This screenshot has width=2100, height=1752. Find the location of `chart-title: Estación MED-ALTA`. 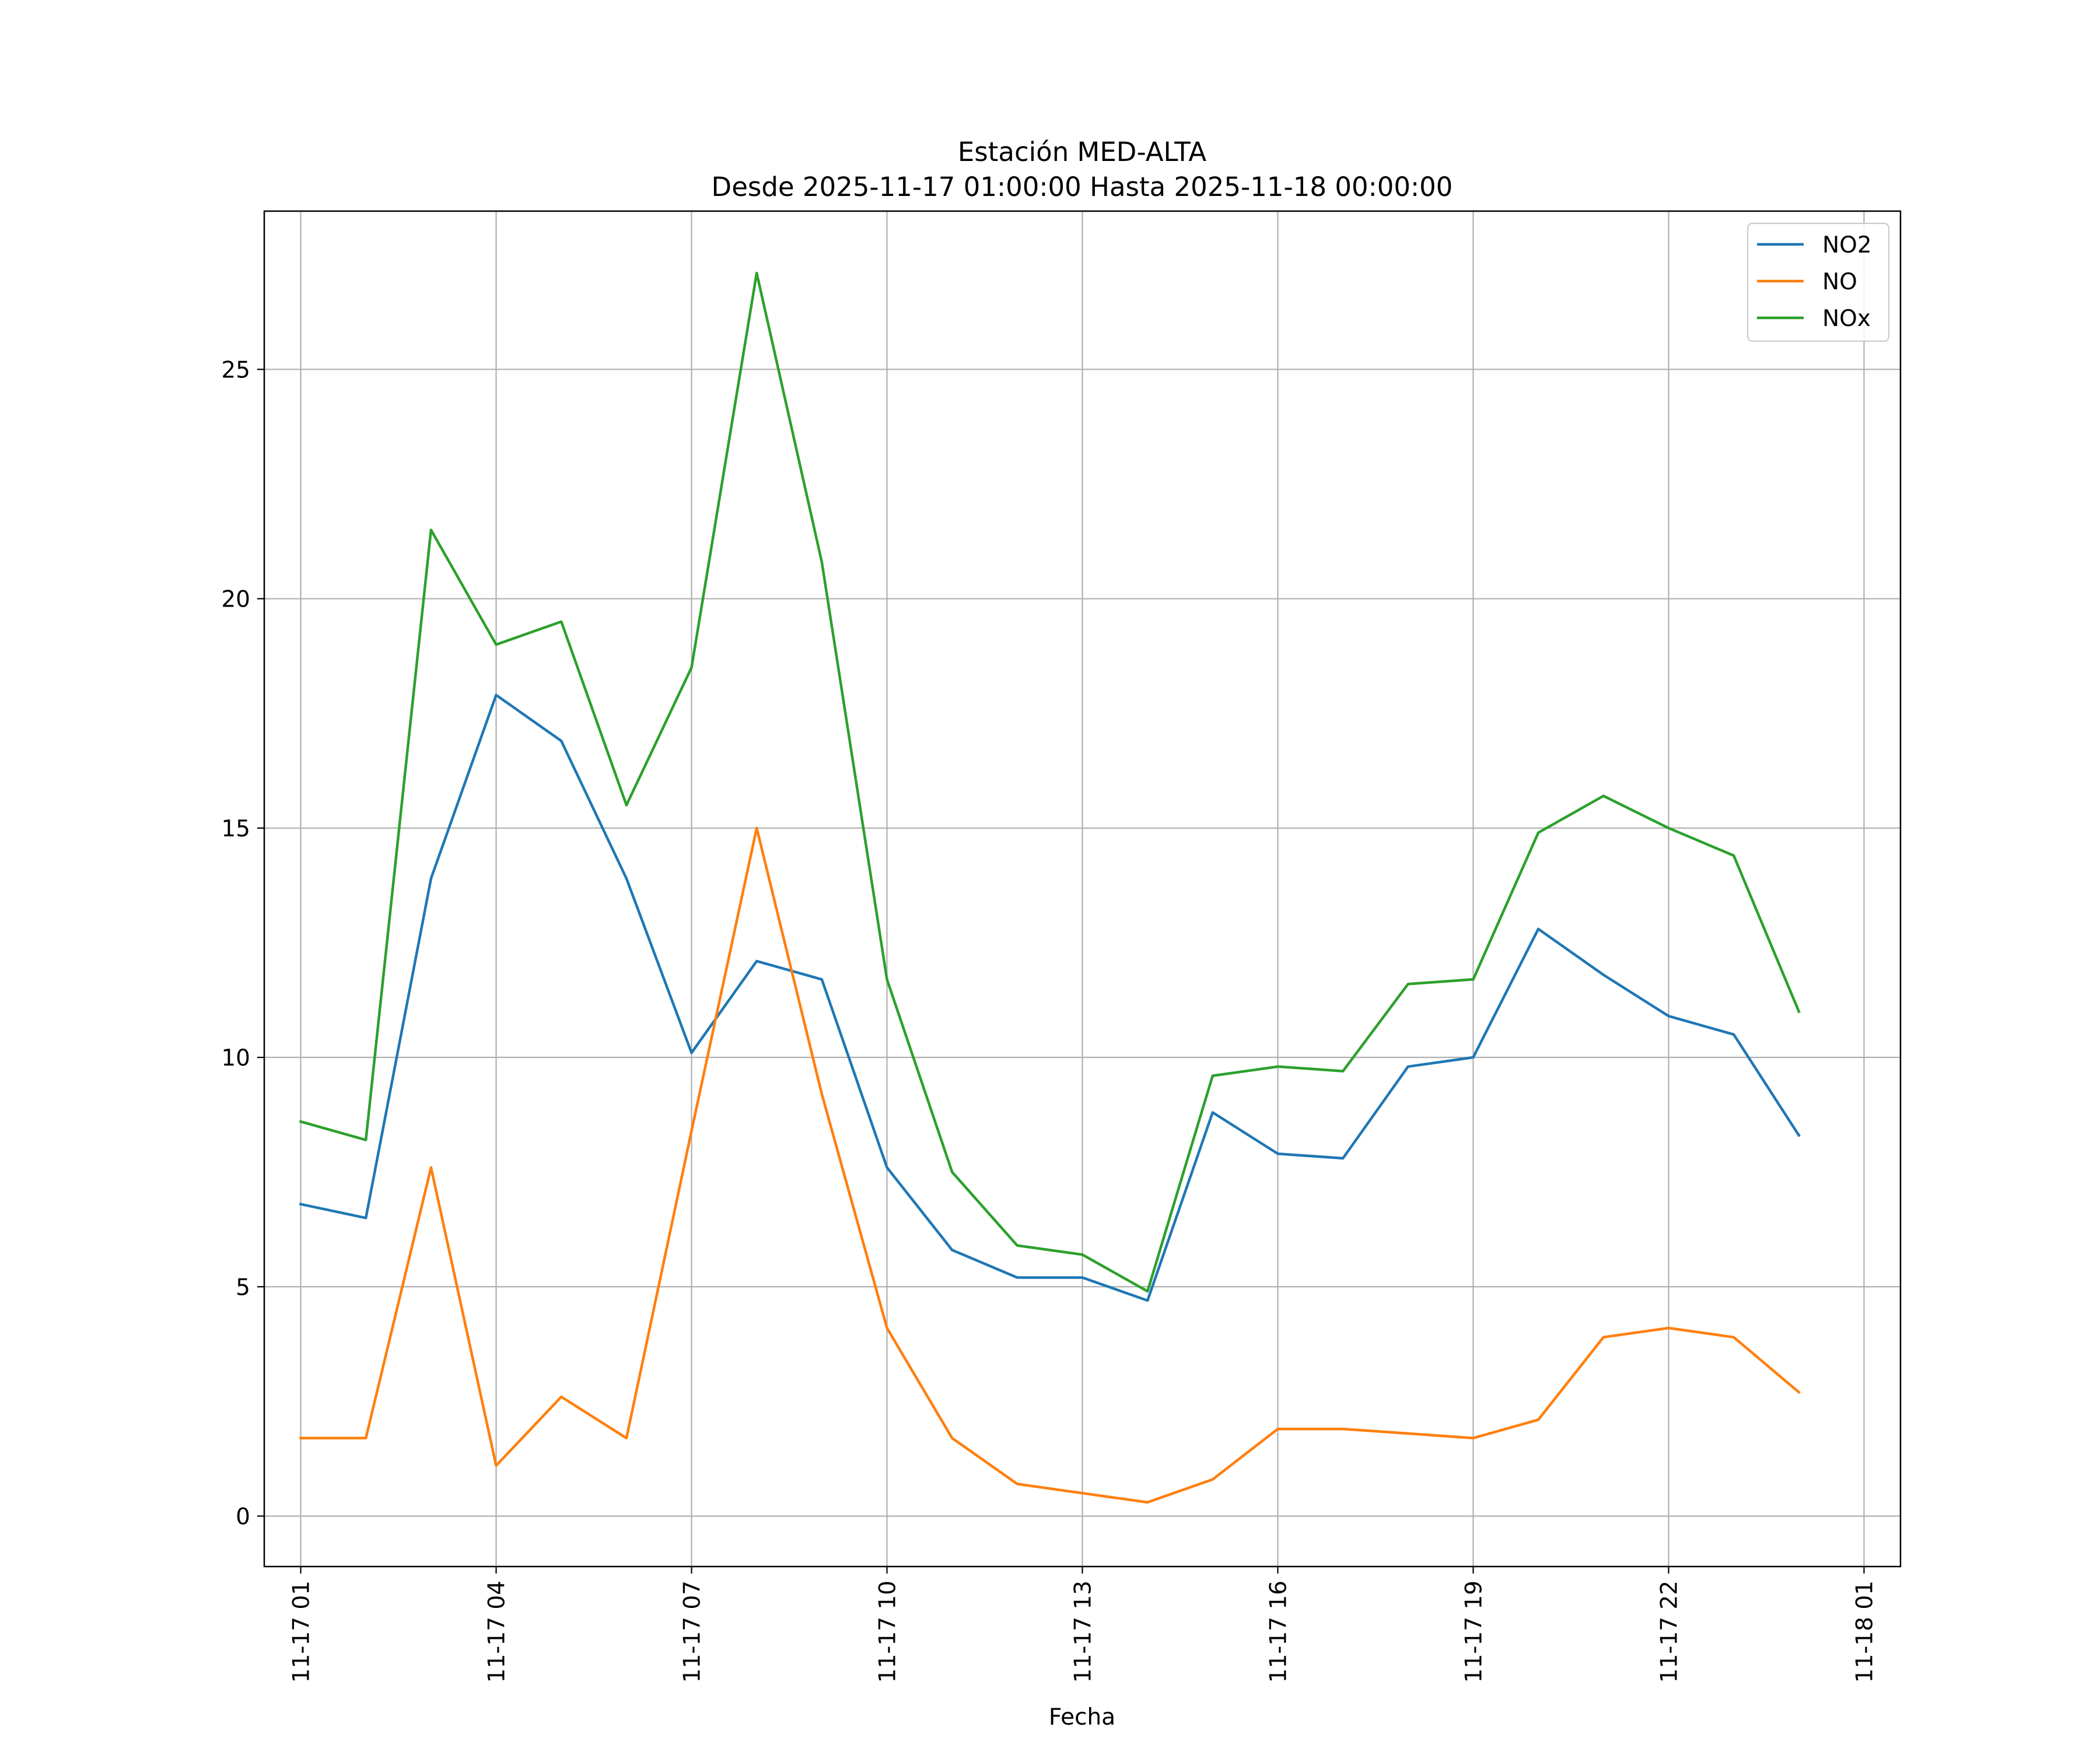

chart-title: Estación MED-ALTA is located at coordinates (1082, 152).